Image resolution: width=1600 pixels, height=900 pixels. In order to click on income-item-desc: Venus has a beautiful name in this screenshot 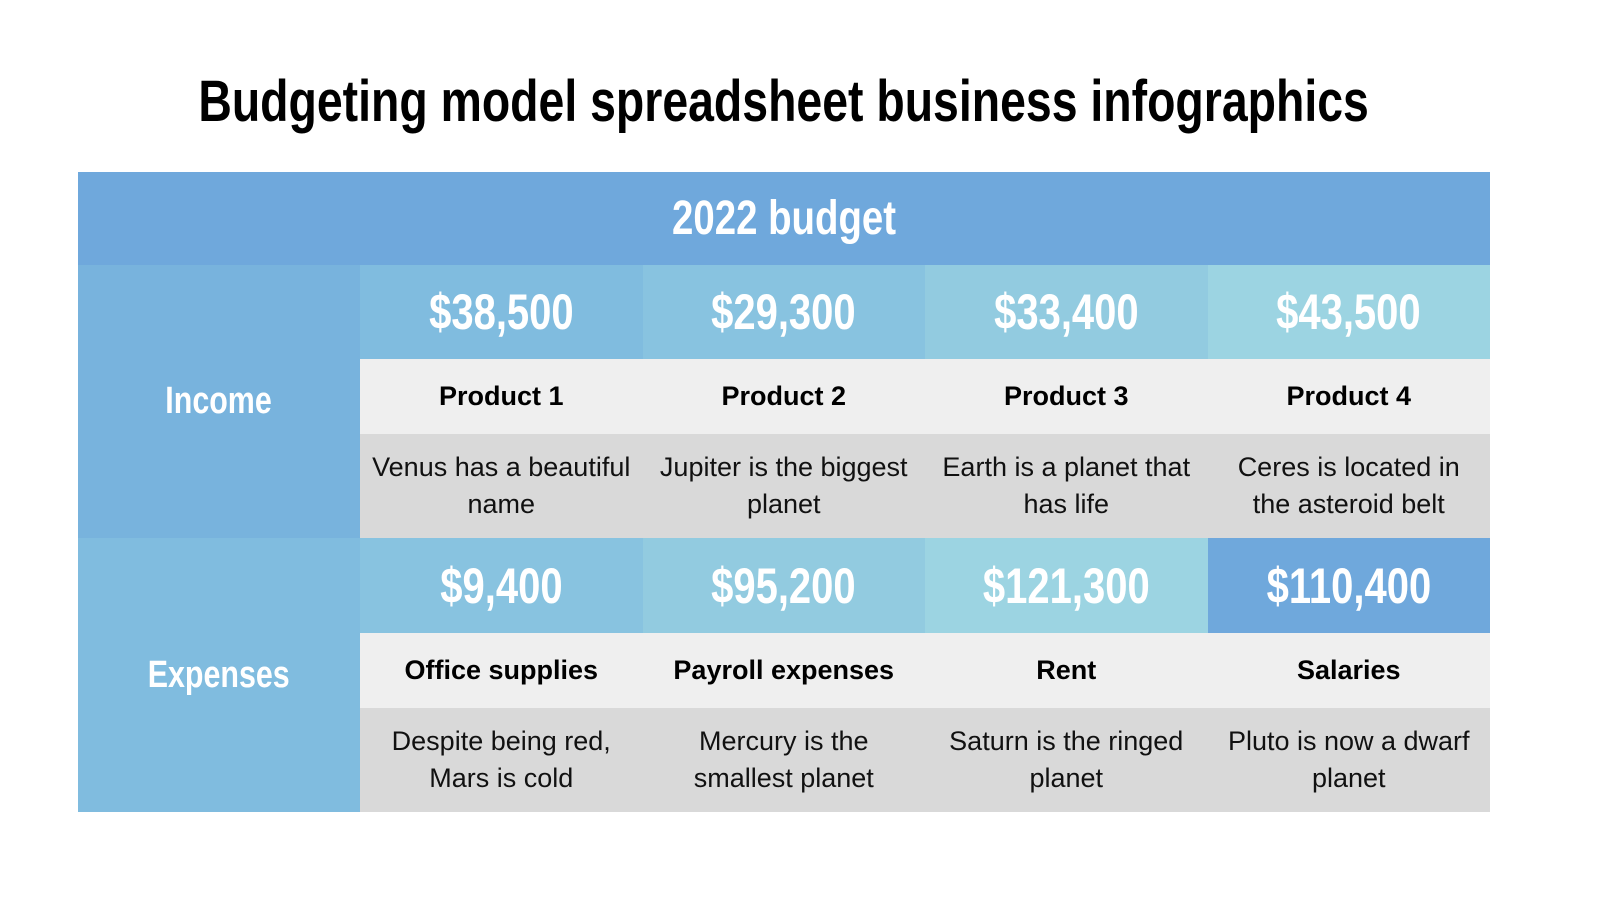, I will do `click(501, 486)`.